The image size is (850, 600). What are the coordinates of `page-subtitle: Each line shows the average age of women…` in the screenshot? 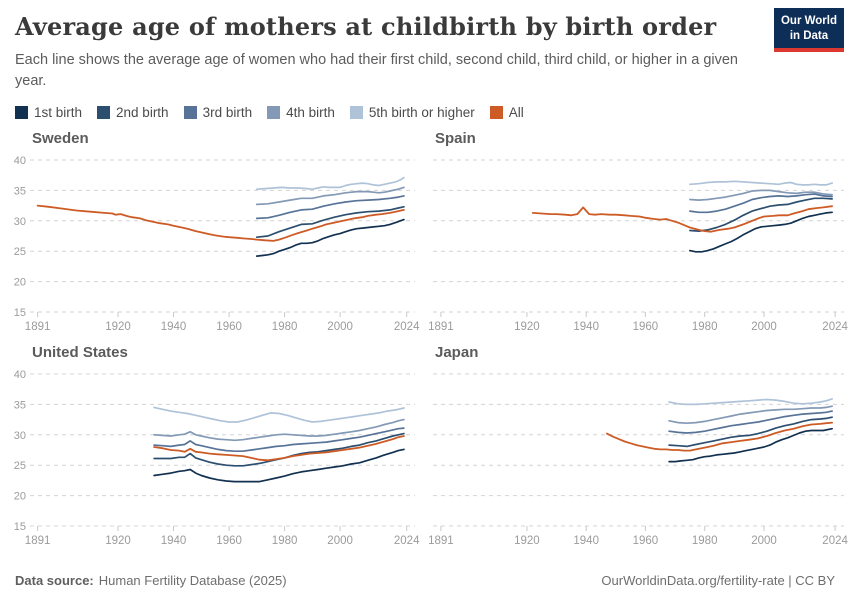 It's located at (376, 71).